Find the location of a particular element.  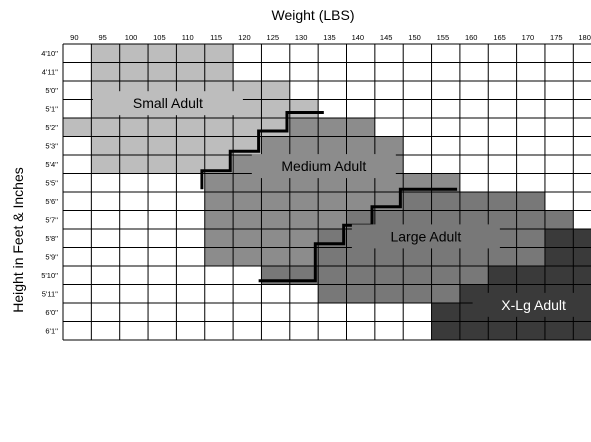

region-label-xl: X-Lg Adult is located at coordinates (533, 305).